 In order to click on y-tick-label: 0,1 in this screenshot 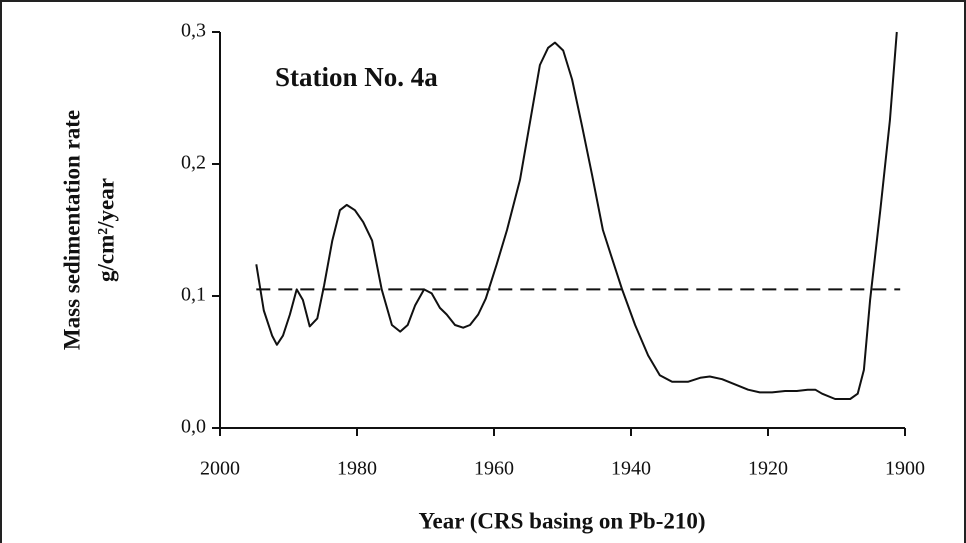, I will do `click(193, 295)`.